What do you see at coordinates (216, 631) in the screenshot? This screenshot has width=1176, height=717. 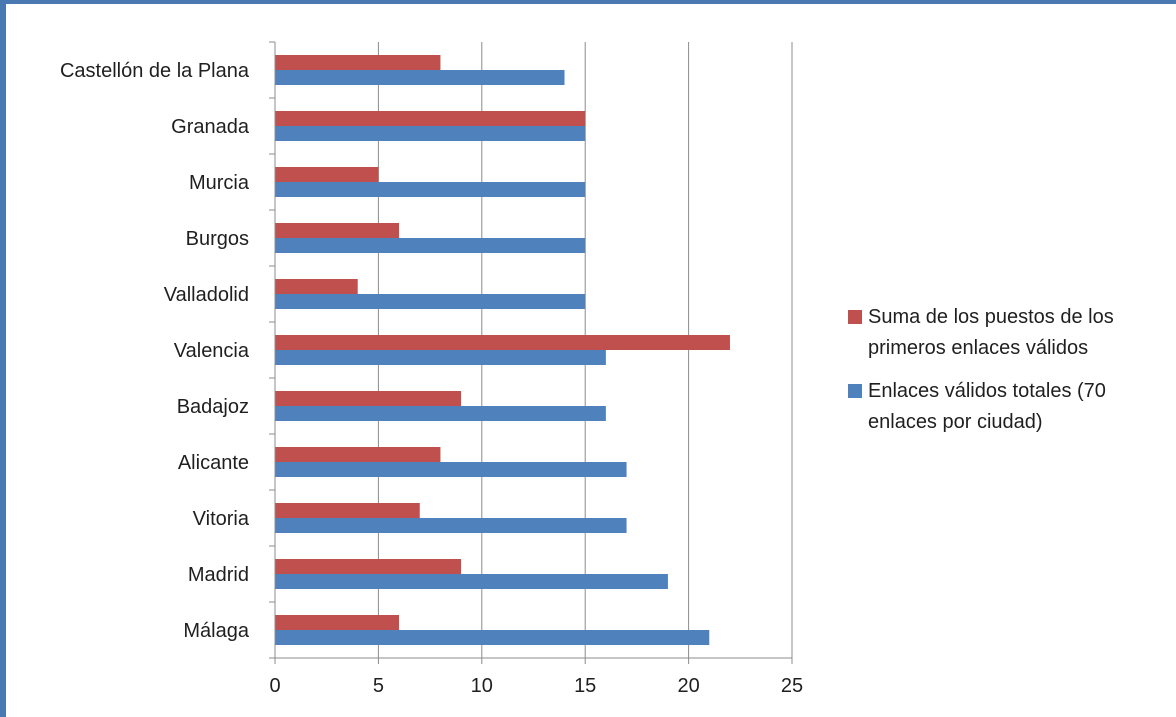 I see `category-label: Málaga` at bounding box center [216, 631].